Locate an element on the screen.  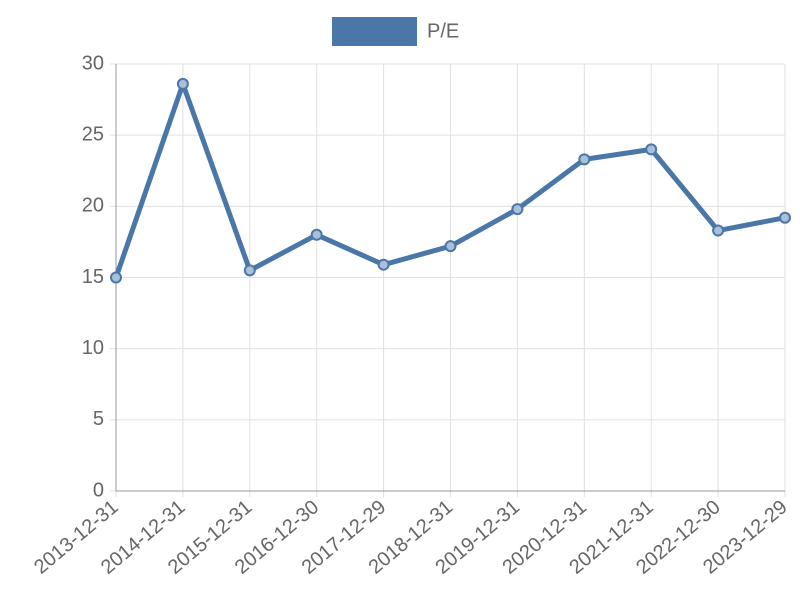
y-tick-label: 0 is located at coordinates (98, 490).